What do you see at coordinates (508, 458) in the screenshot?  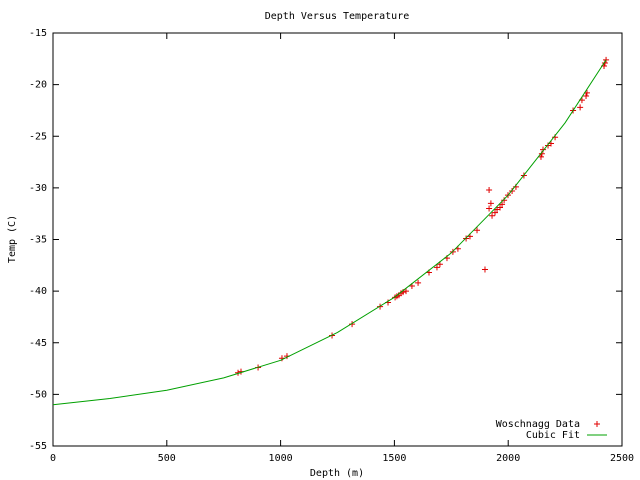 I see `x-tick-label: 2000` at bounding box center [508, 458].